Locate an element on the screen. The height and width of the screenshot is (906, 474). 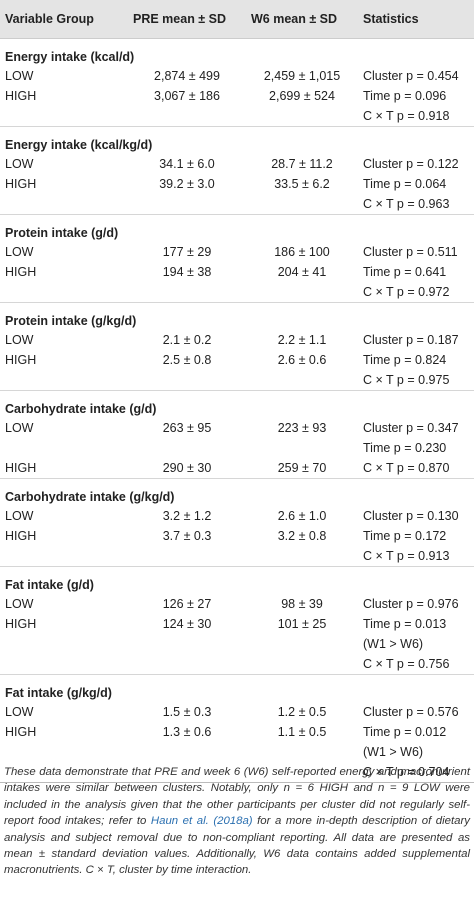
w6-cell: 2,459 ± 1,015 is located at coordinates (302, 76).